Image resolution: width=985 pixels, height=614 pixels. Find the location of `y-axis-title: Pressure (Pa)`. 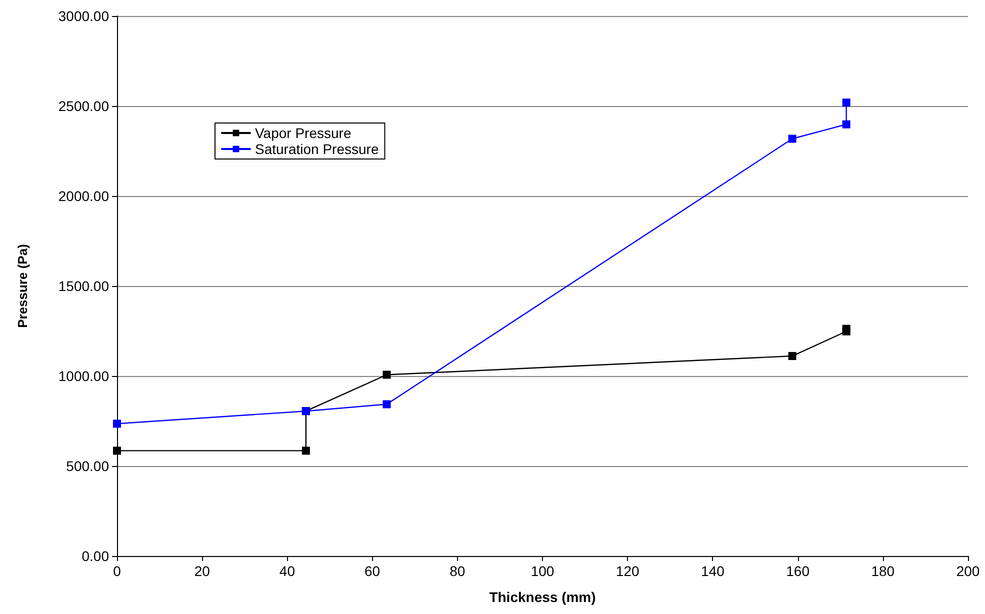

y-axis-title: Pressure (Pa) is located at coordinates (22, 286).